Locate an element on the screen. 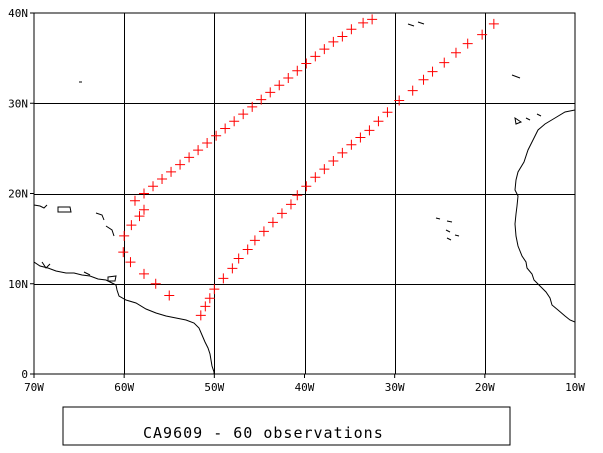 The height and width of the screenshot is (453, 603). central-america-coast is located at coordinates (41, 206).